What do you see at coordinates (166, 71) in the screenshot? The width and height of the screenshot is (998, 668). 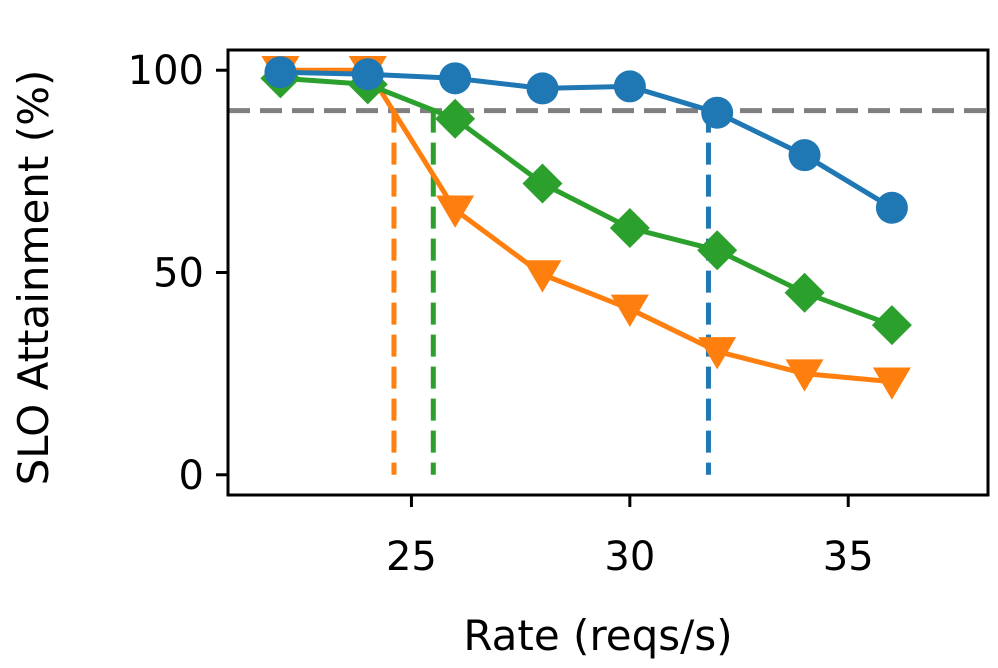 I see `y-tick-label: 100` at bounding box center [166, 71].